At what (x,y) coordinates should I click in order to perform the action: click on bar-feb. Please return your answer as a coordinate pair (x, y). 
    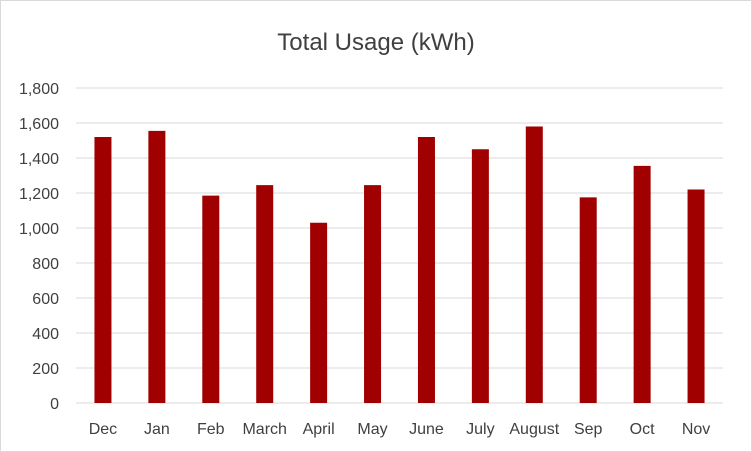
    Looking at the image, I should click on (211, 299).